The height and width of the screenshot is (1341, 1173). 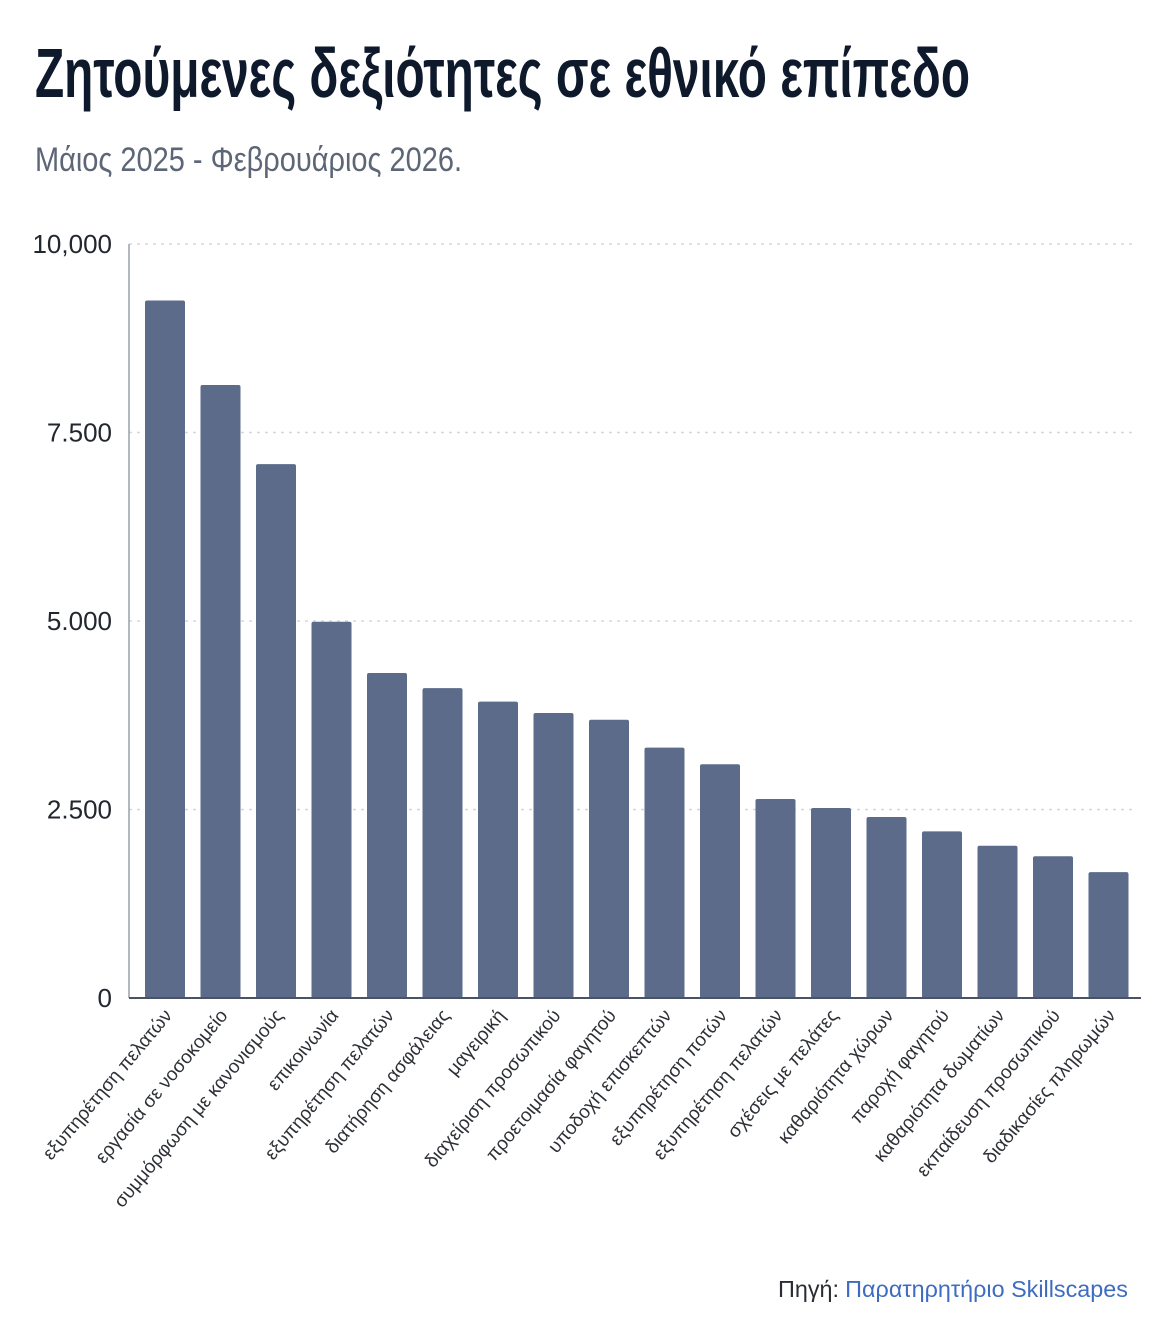 What do you see at coordinates (808, 1289) in the screenshot?
I see `source-label: Πηγή:` at bounding box center [808, 1289].